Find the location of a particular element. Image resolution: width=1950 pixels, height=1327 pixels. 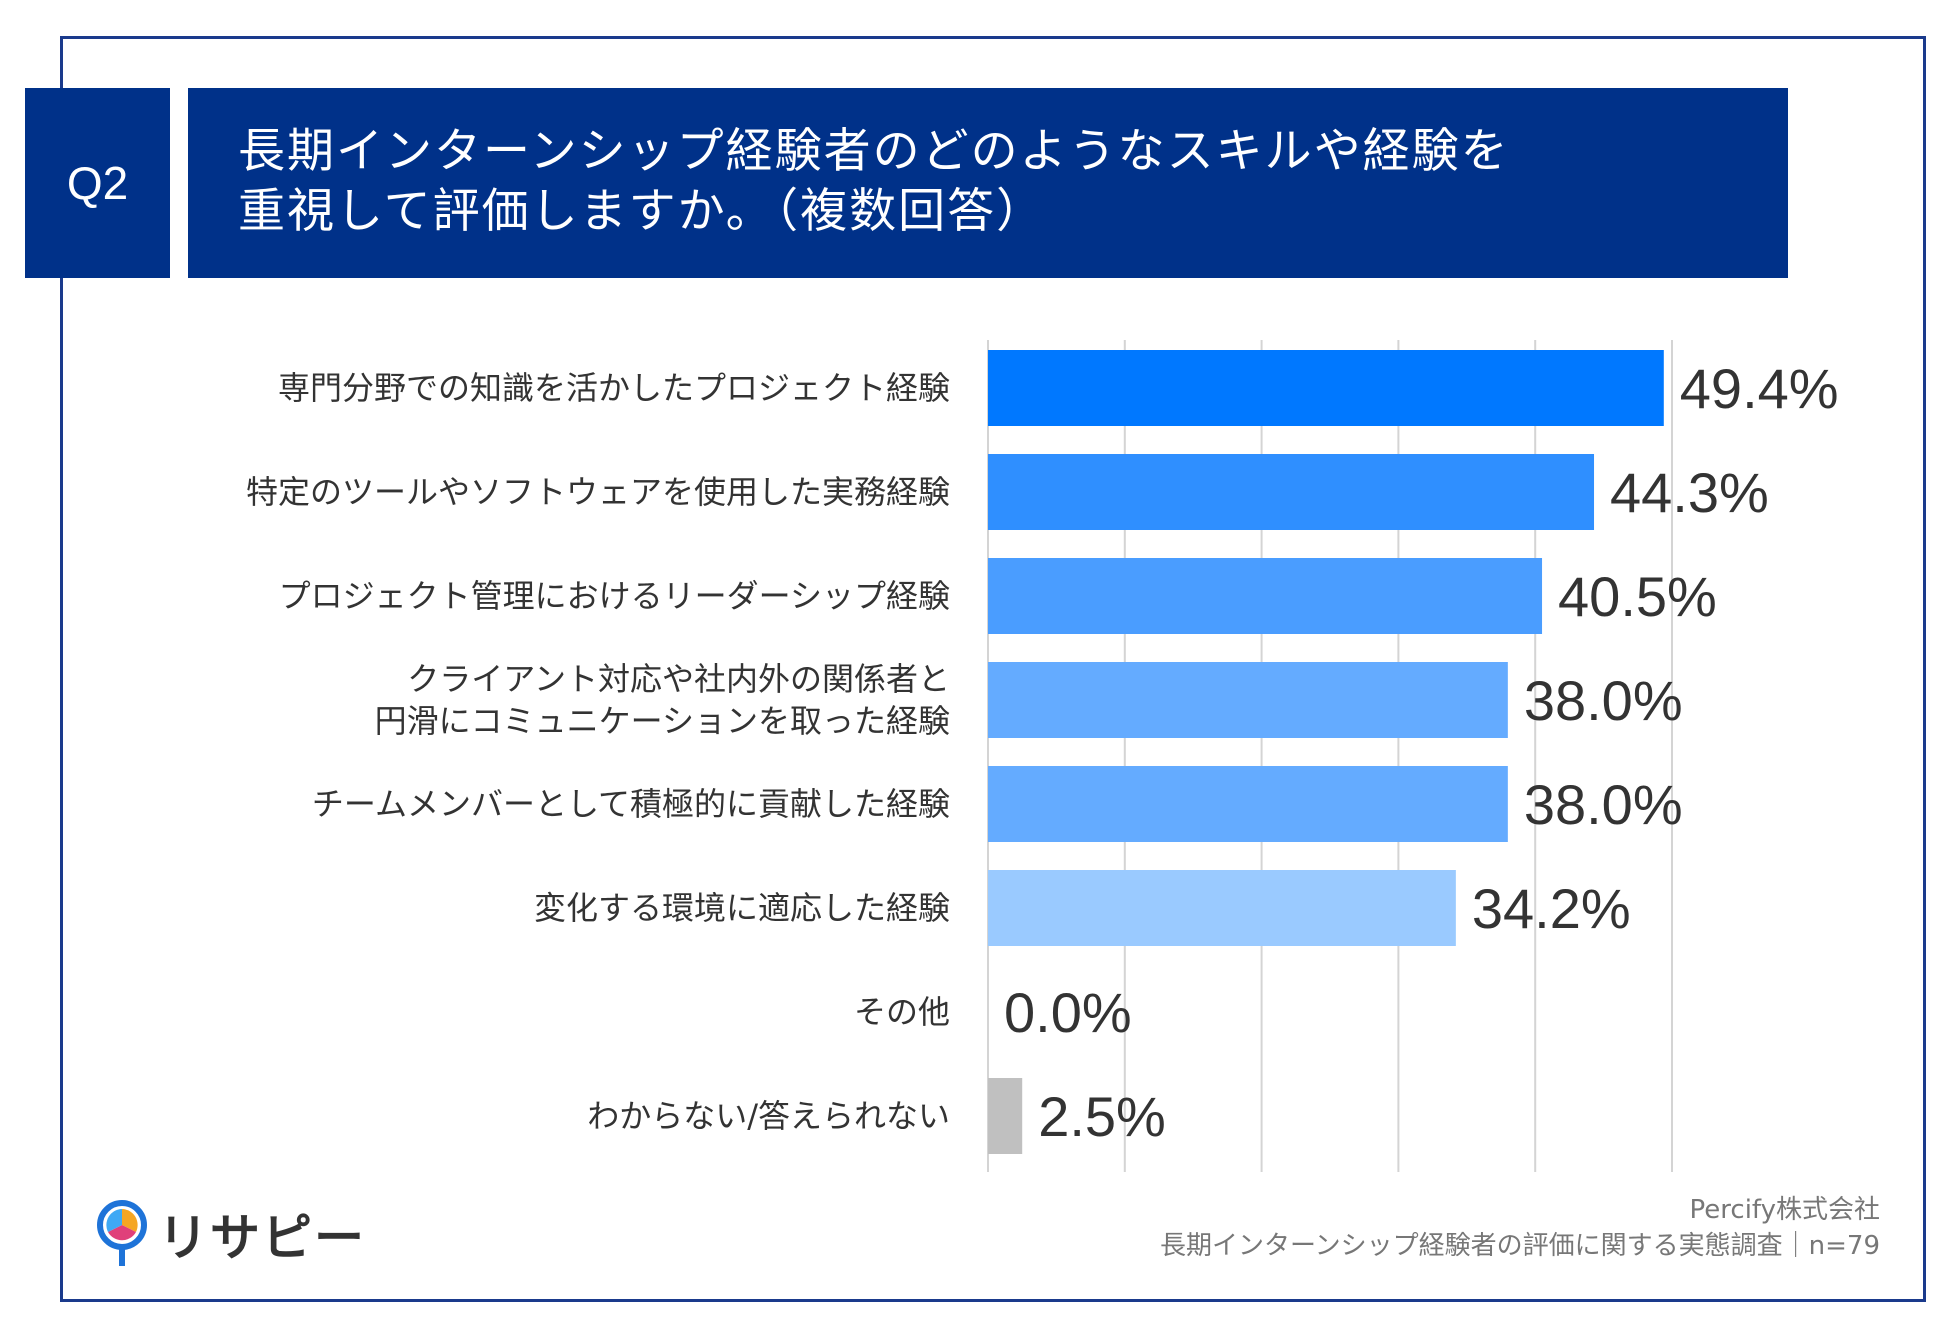

category-label: プロジェクト管理におけるリーダーシップ経験 is located at coordinates (614, 596).